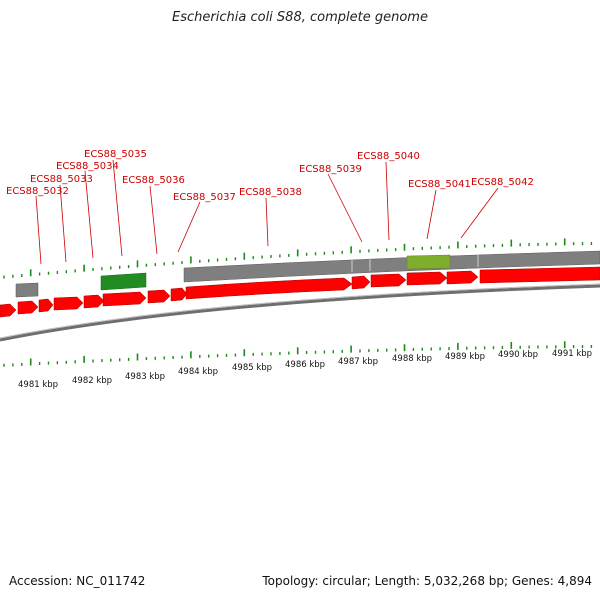 The width and height of the screenshot is (600, 600). I want to click on genome-backbone-highlight, so click(300, 311).